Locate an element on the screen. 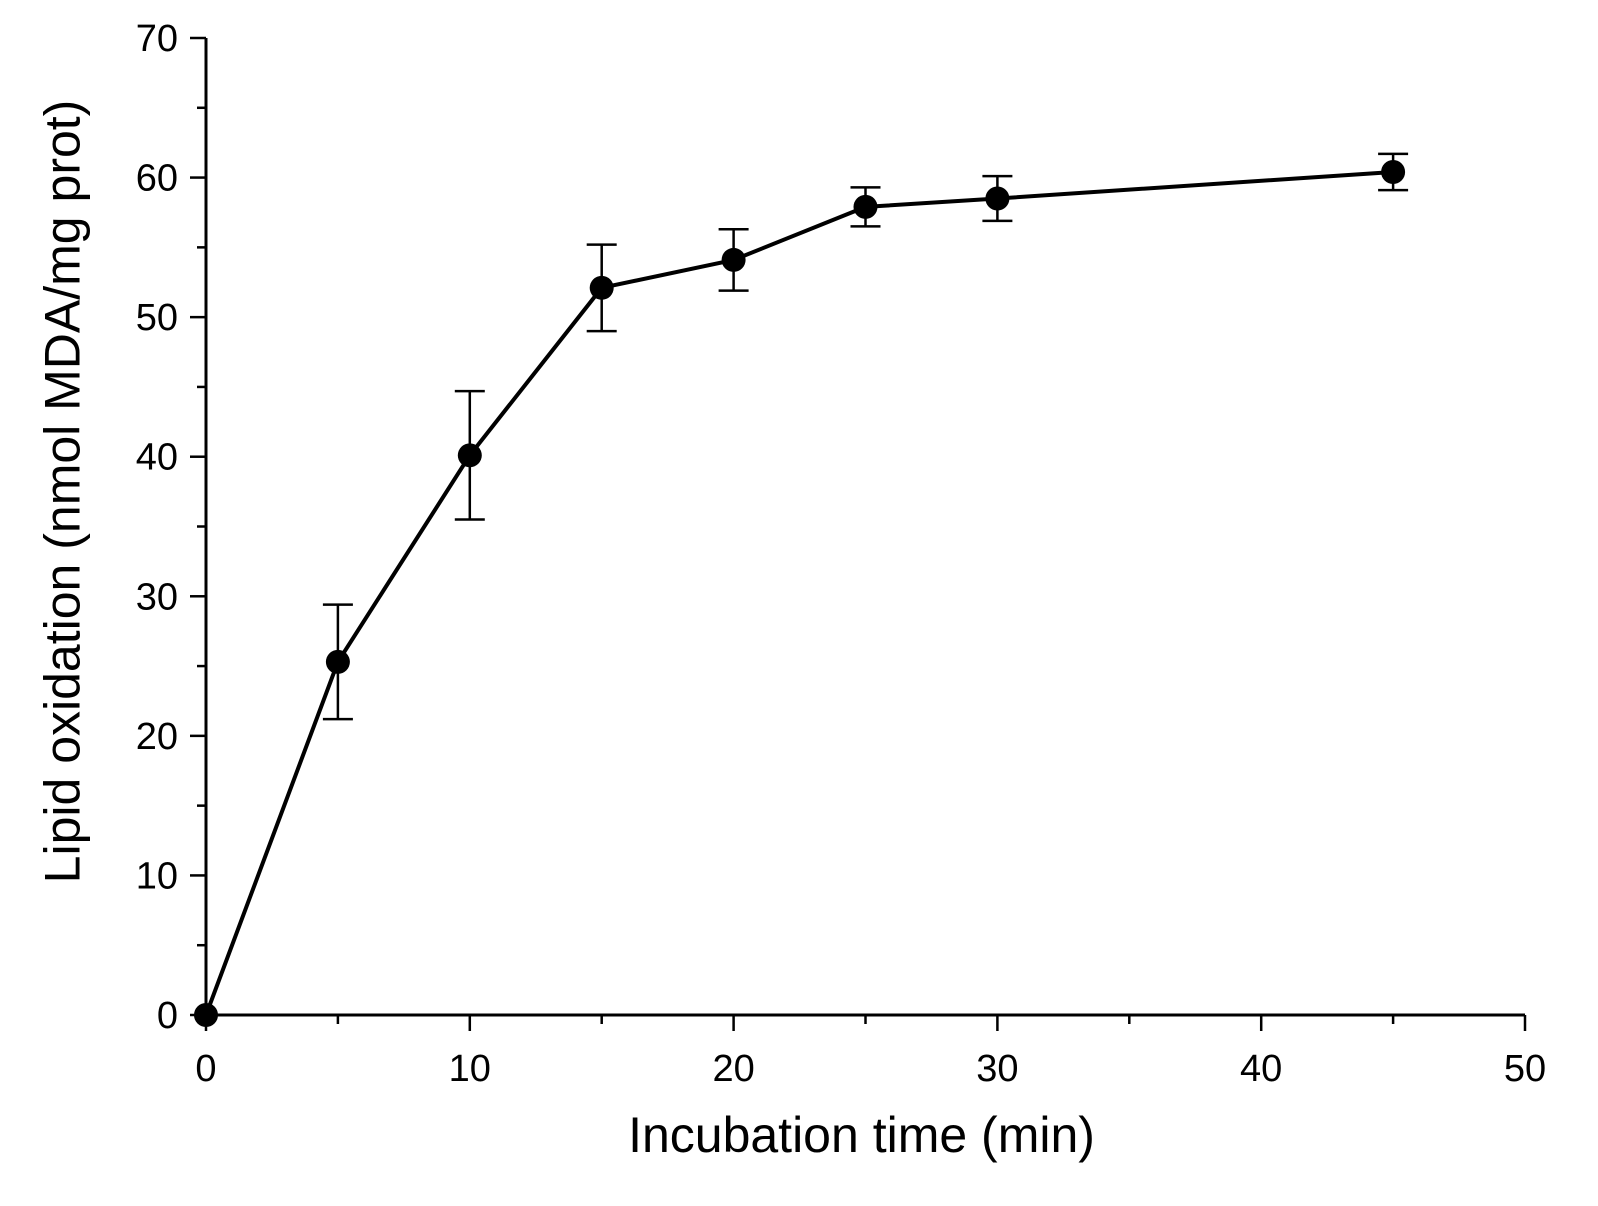  x-tick-label: 40 is located at coordinates (1261, 1069).